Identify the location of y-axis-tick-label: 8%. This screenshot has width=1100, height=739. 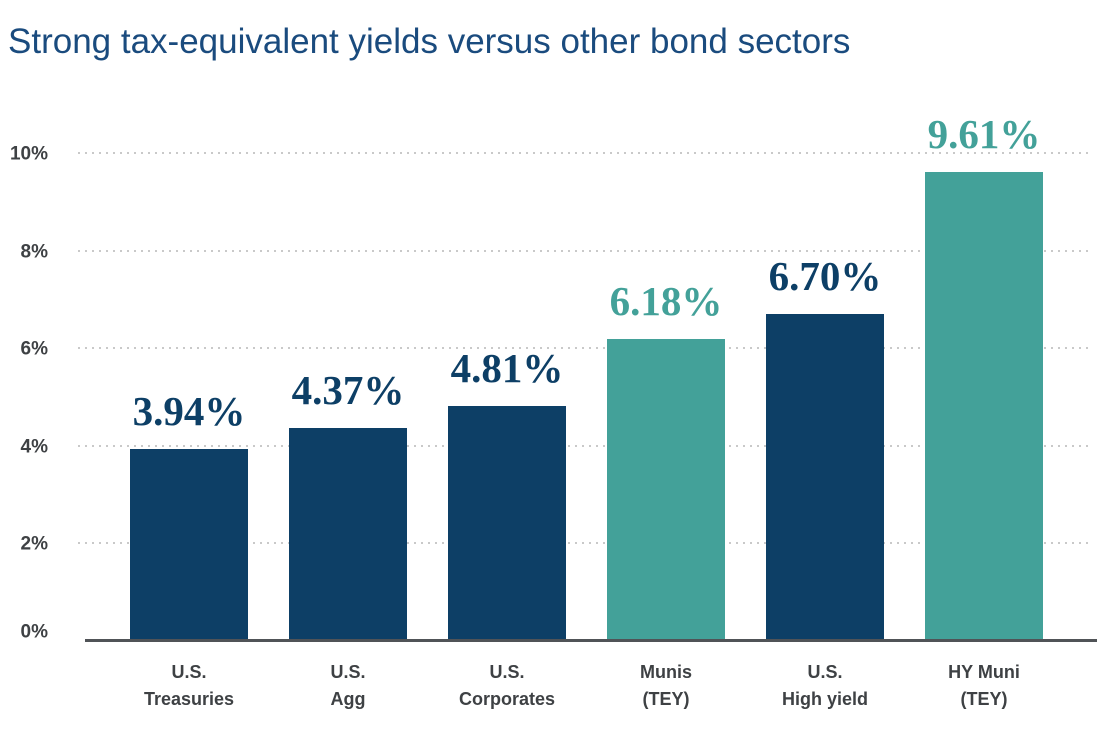
(34, 252).